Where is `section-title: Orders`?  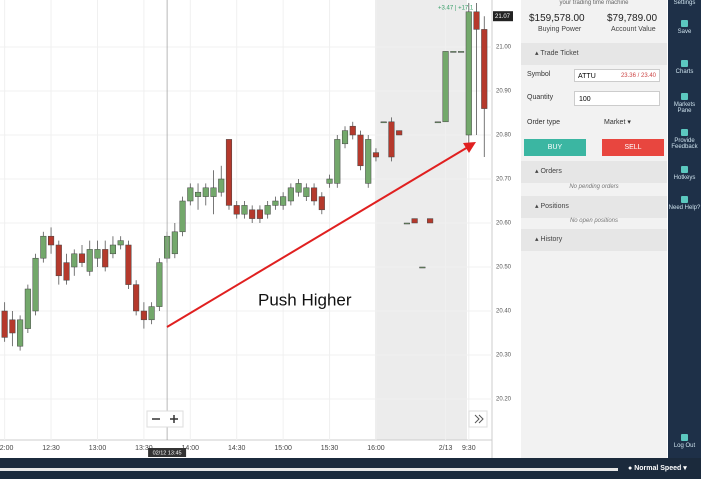 section-title: Orders is located at coordinates (551, 171).